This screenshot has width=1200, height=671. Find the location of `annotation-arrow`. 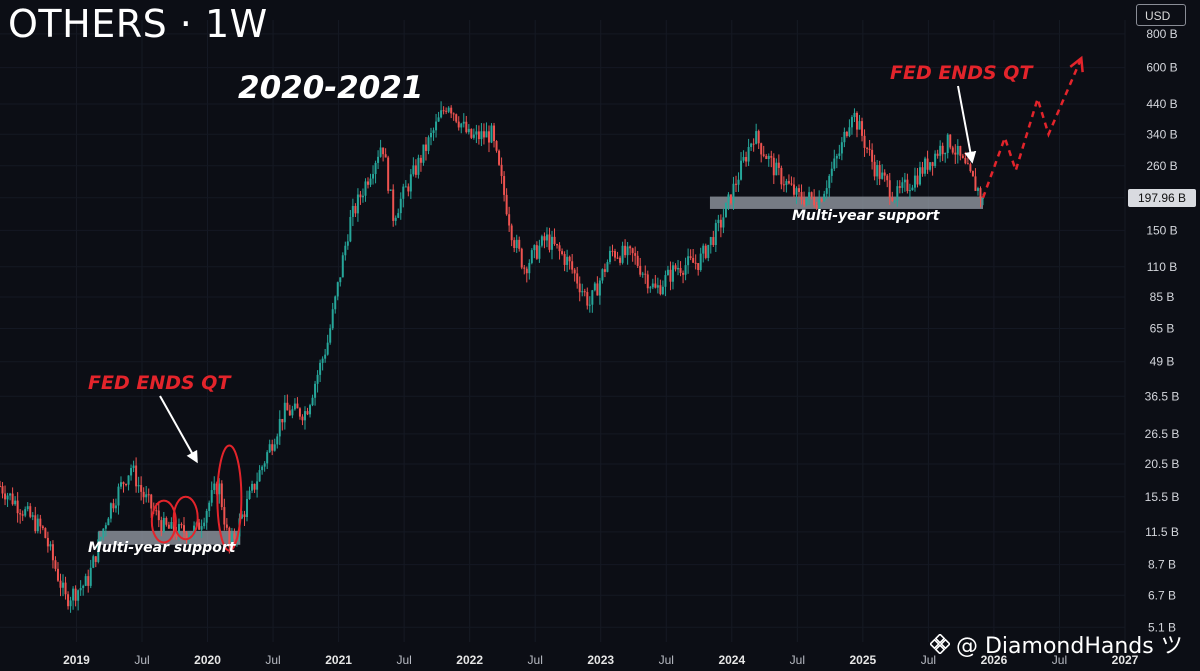

annotation-arrow is located at coordinates (178, 429).